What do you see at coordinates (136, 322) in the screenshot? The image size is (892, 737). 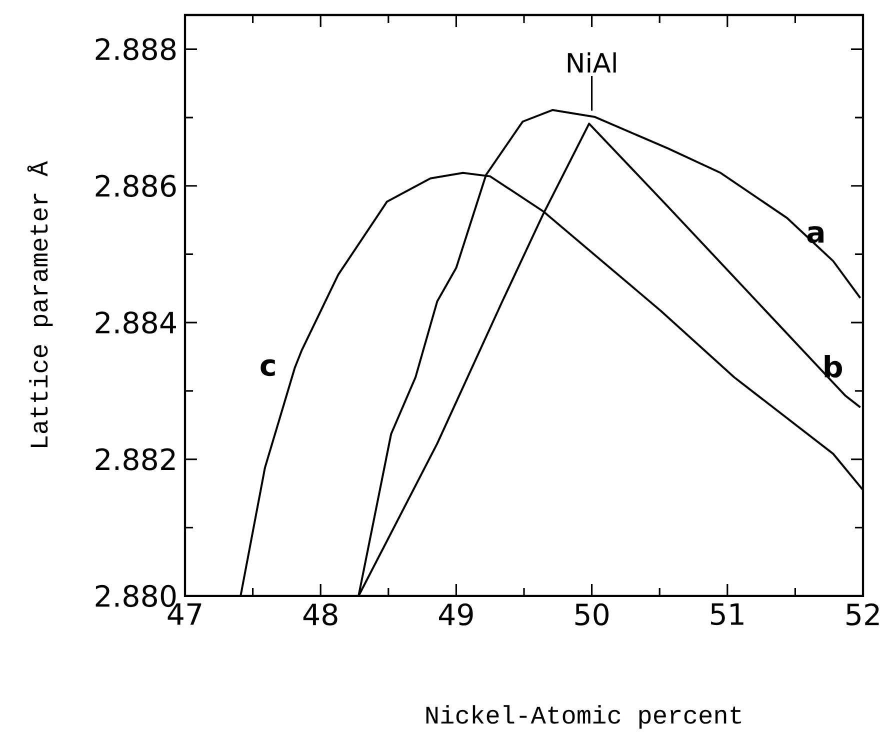 I see `y-tick-label: 2.884` at bounding box center [136, 322].